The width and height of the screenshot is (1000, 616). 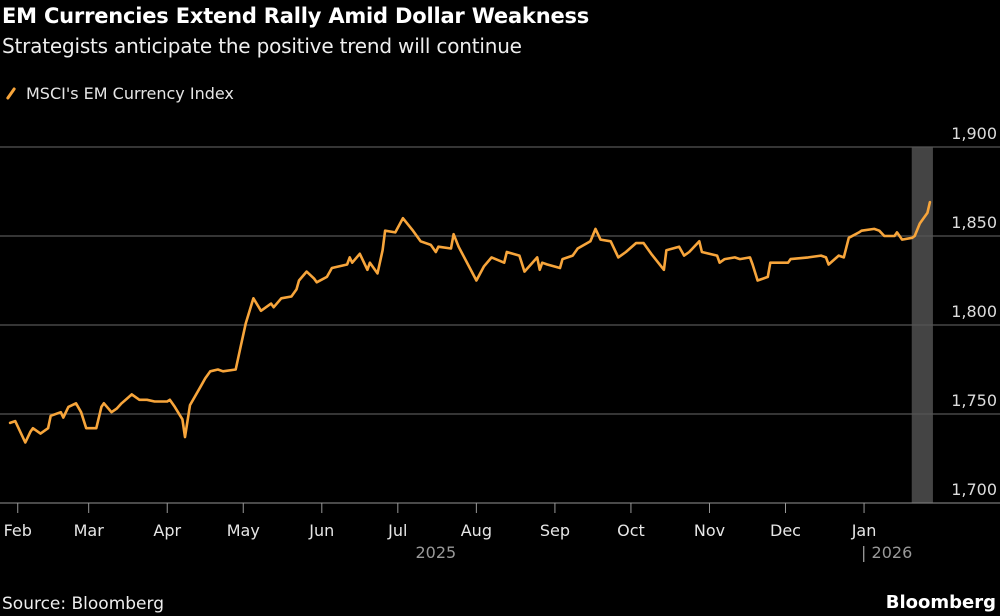 What do you see at coordinates (940, 602) in the screenshot?
I see `bloomberg-logo: Bloomberg` at bounding box center [940, 602].